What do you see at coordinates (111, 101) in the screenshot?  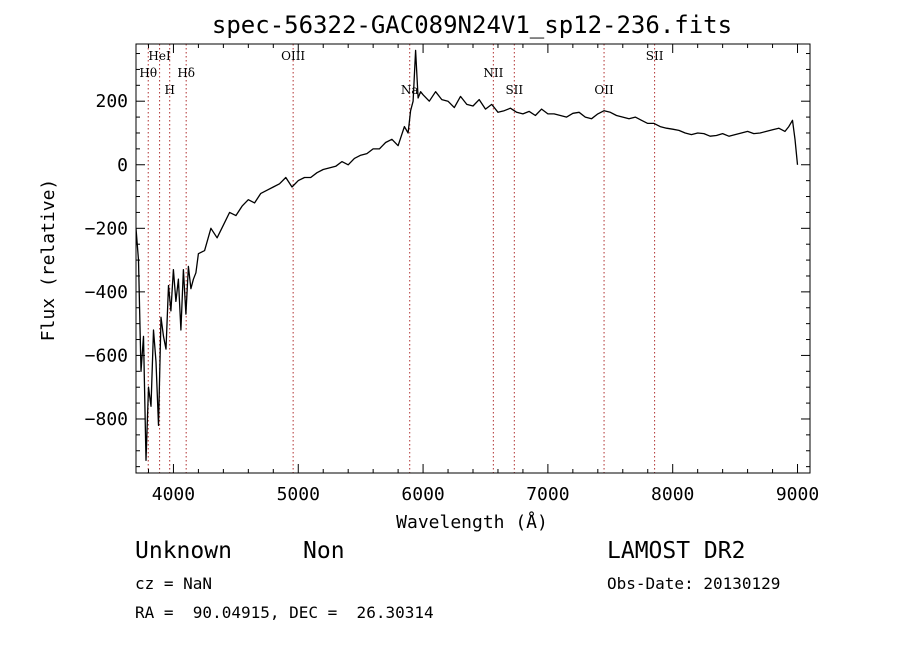 I see `y-tick-label: 200` at bounding box center [111, 101].